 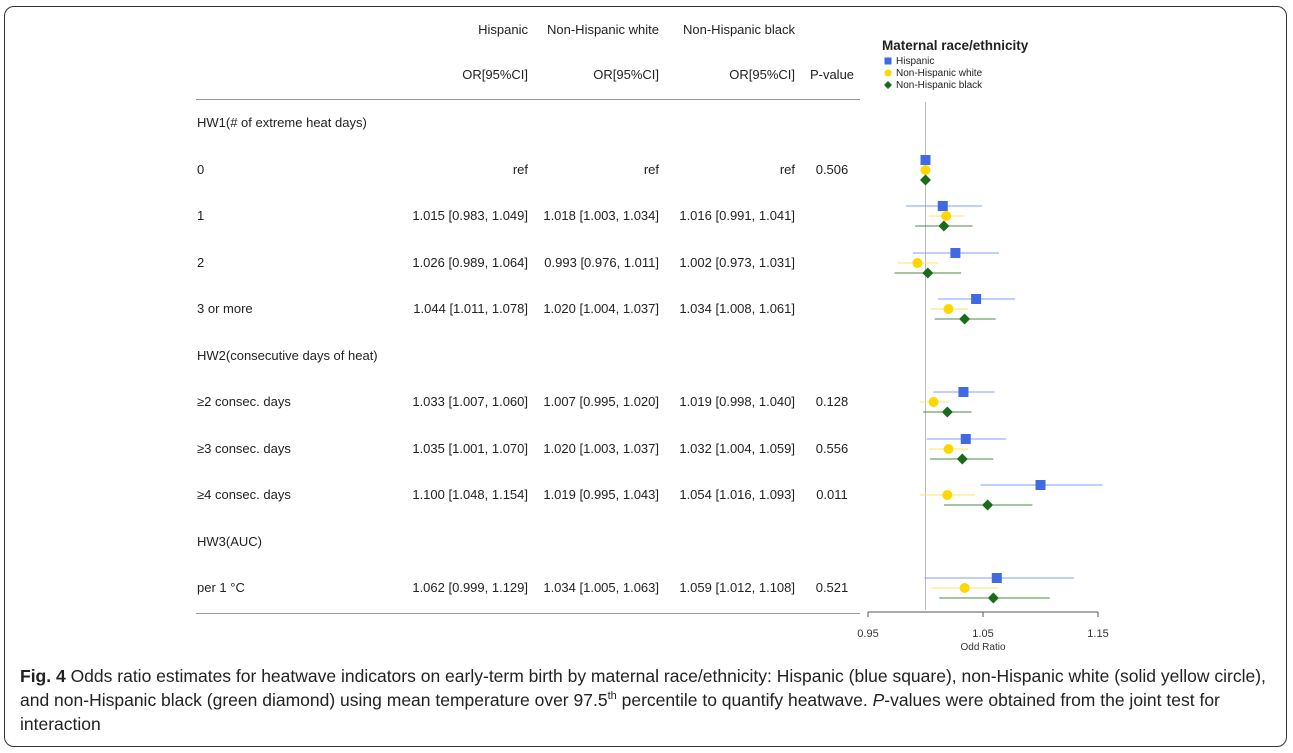 What do you see at coordinates (470, 494) in the screenshot?
I see `row-8-cell-0: 1.100 [1.048, 1.154]` at bounding box center [470, 494].